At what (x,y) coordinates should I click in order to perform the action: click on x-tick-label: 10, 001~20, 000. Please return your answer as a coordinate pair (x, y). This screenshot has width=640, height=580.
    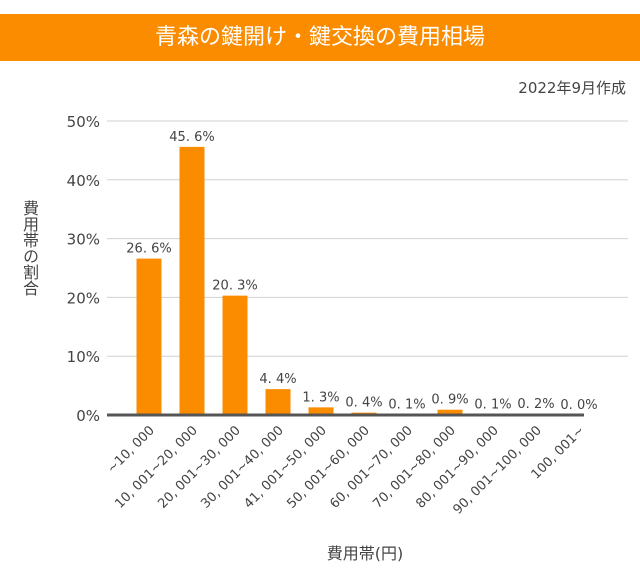
    Looking at the image, I should click on (156, 467).